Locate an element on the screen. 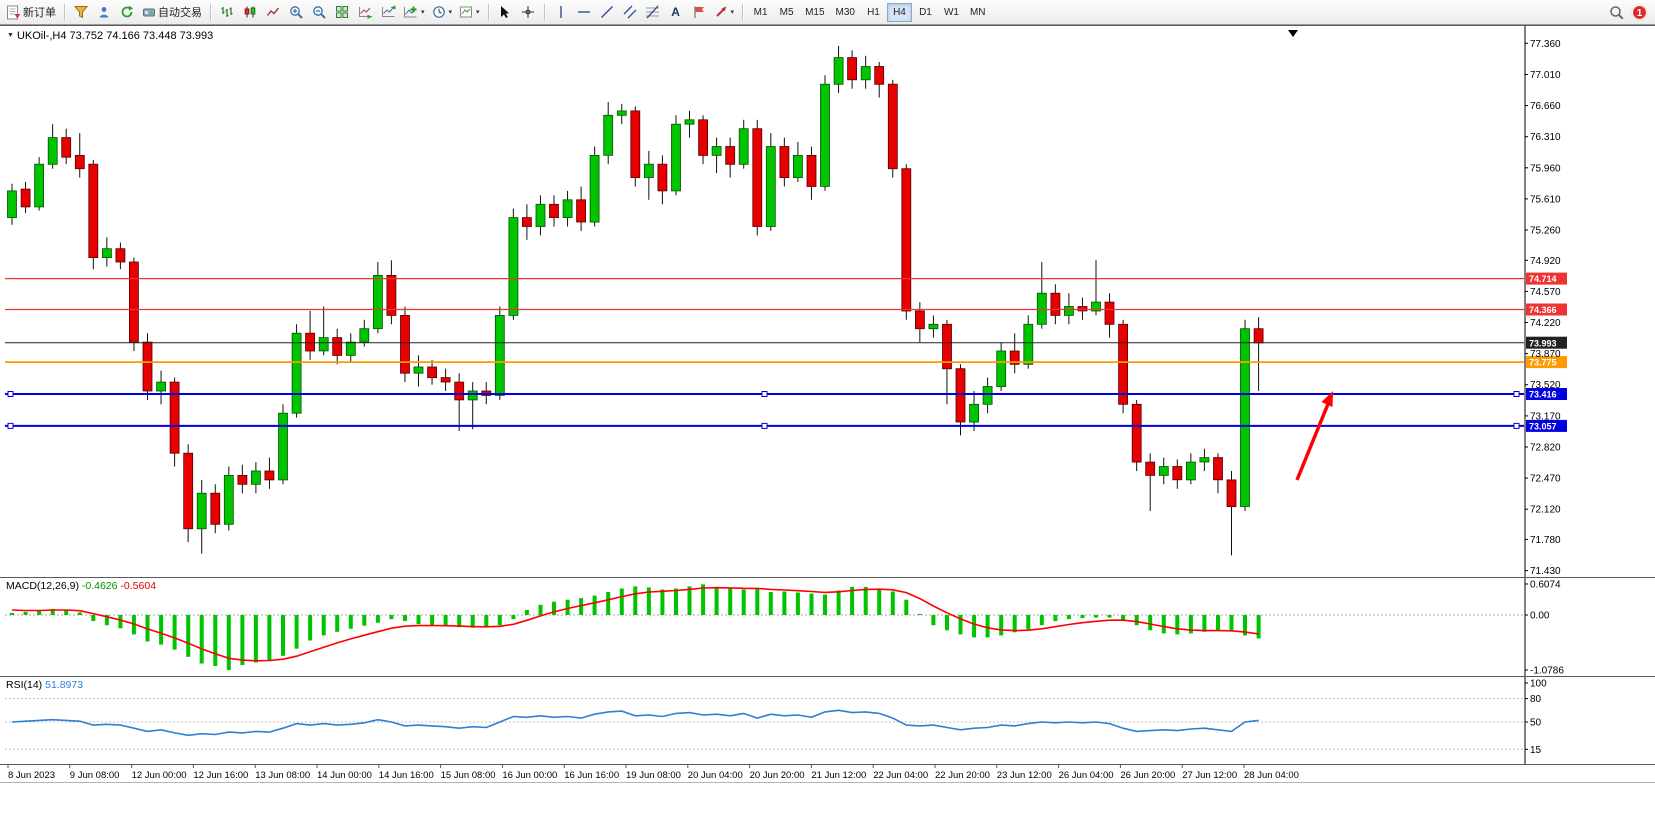  bar-chart-button is located at coordinates (227, 12).